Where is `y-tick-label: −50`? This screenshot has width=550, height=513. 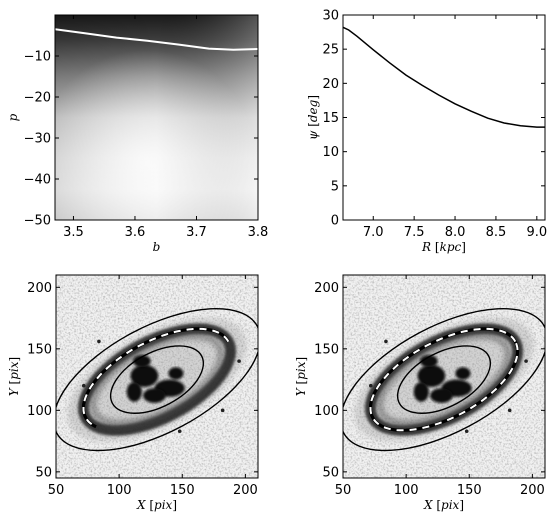 y-tick-label: −50 is located at coordinates (37, 221).